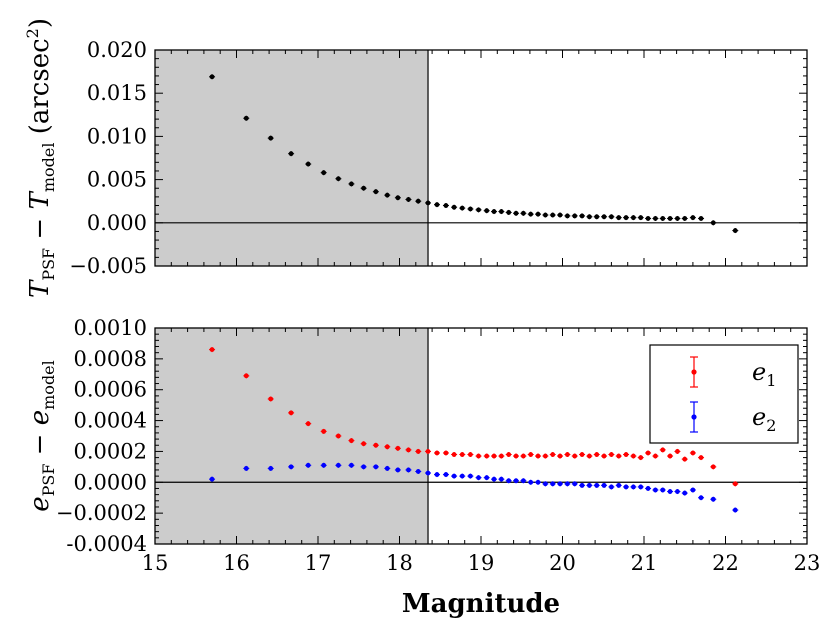 The image size is (830, 628). What do you see at coordinates (117, 223) in the screenshot?
I see `y-tick-label: 0.000` at bounding box center [117, 223].